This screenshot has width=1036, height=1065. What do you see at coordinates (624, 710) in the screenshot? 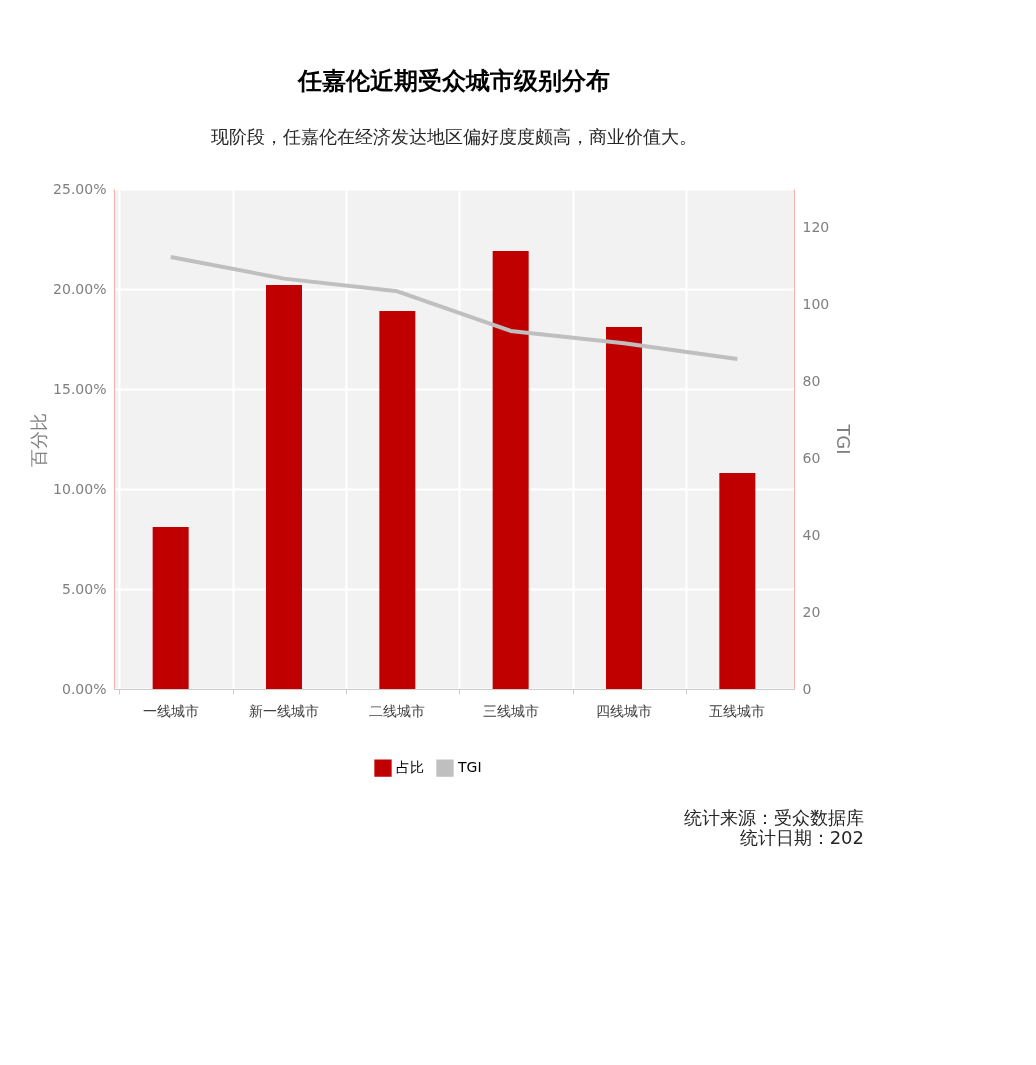
I see `x-tick-label: 四线城市` at bounding box center [624, 710].